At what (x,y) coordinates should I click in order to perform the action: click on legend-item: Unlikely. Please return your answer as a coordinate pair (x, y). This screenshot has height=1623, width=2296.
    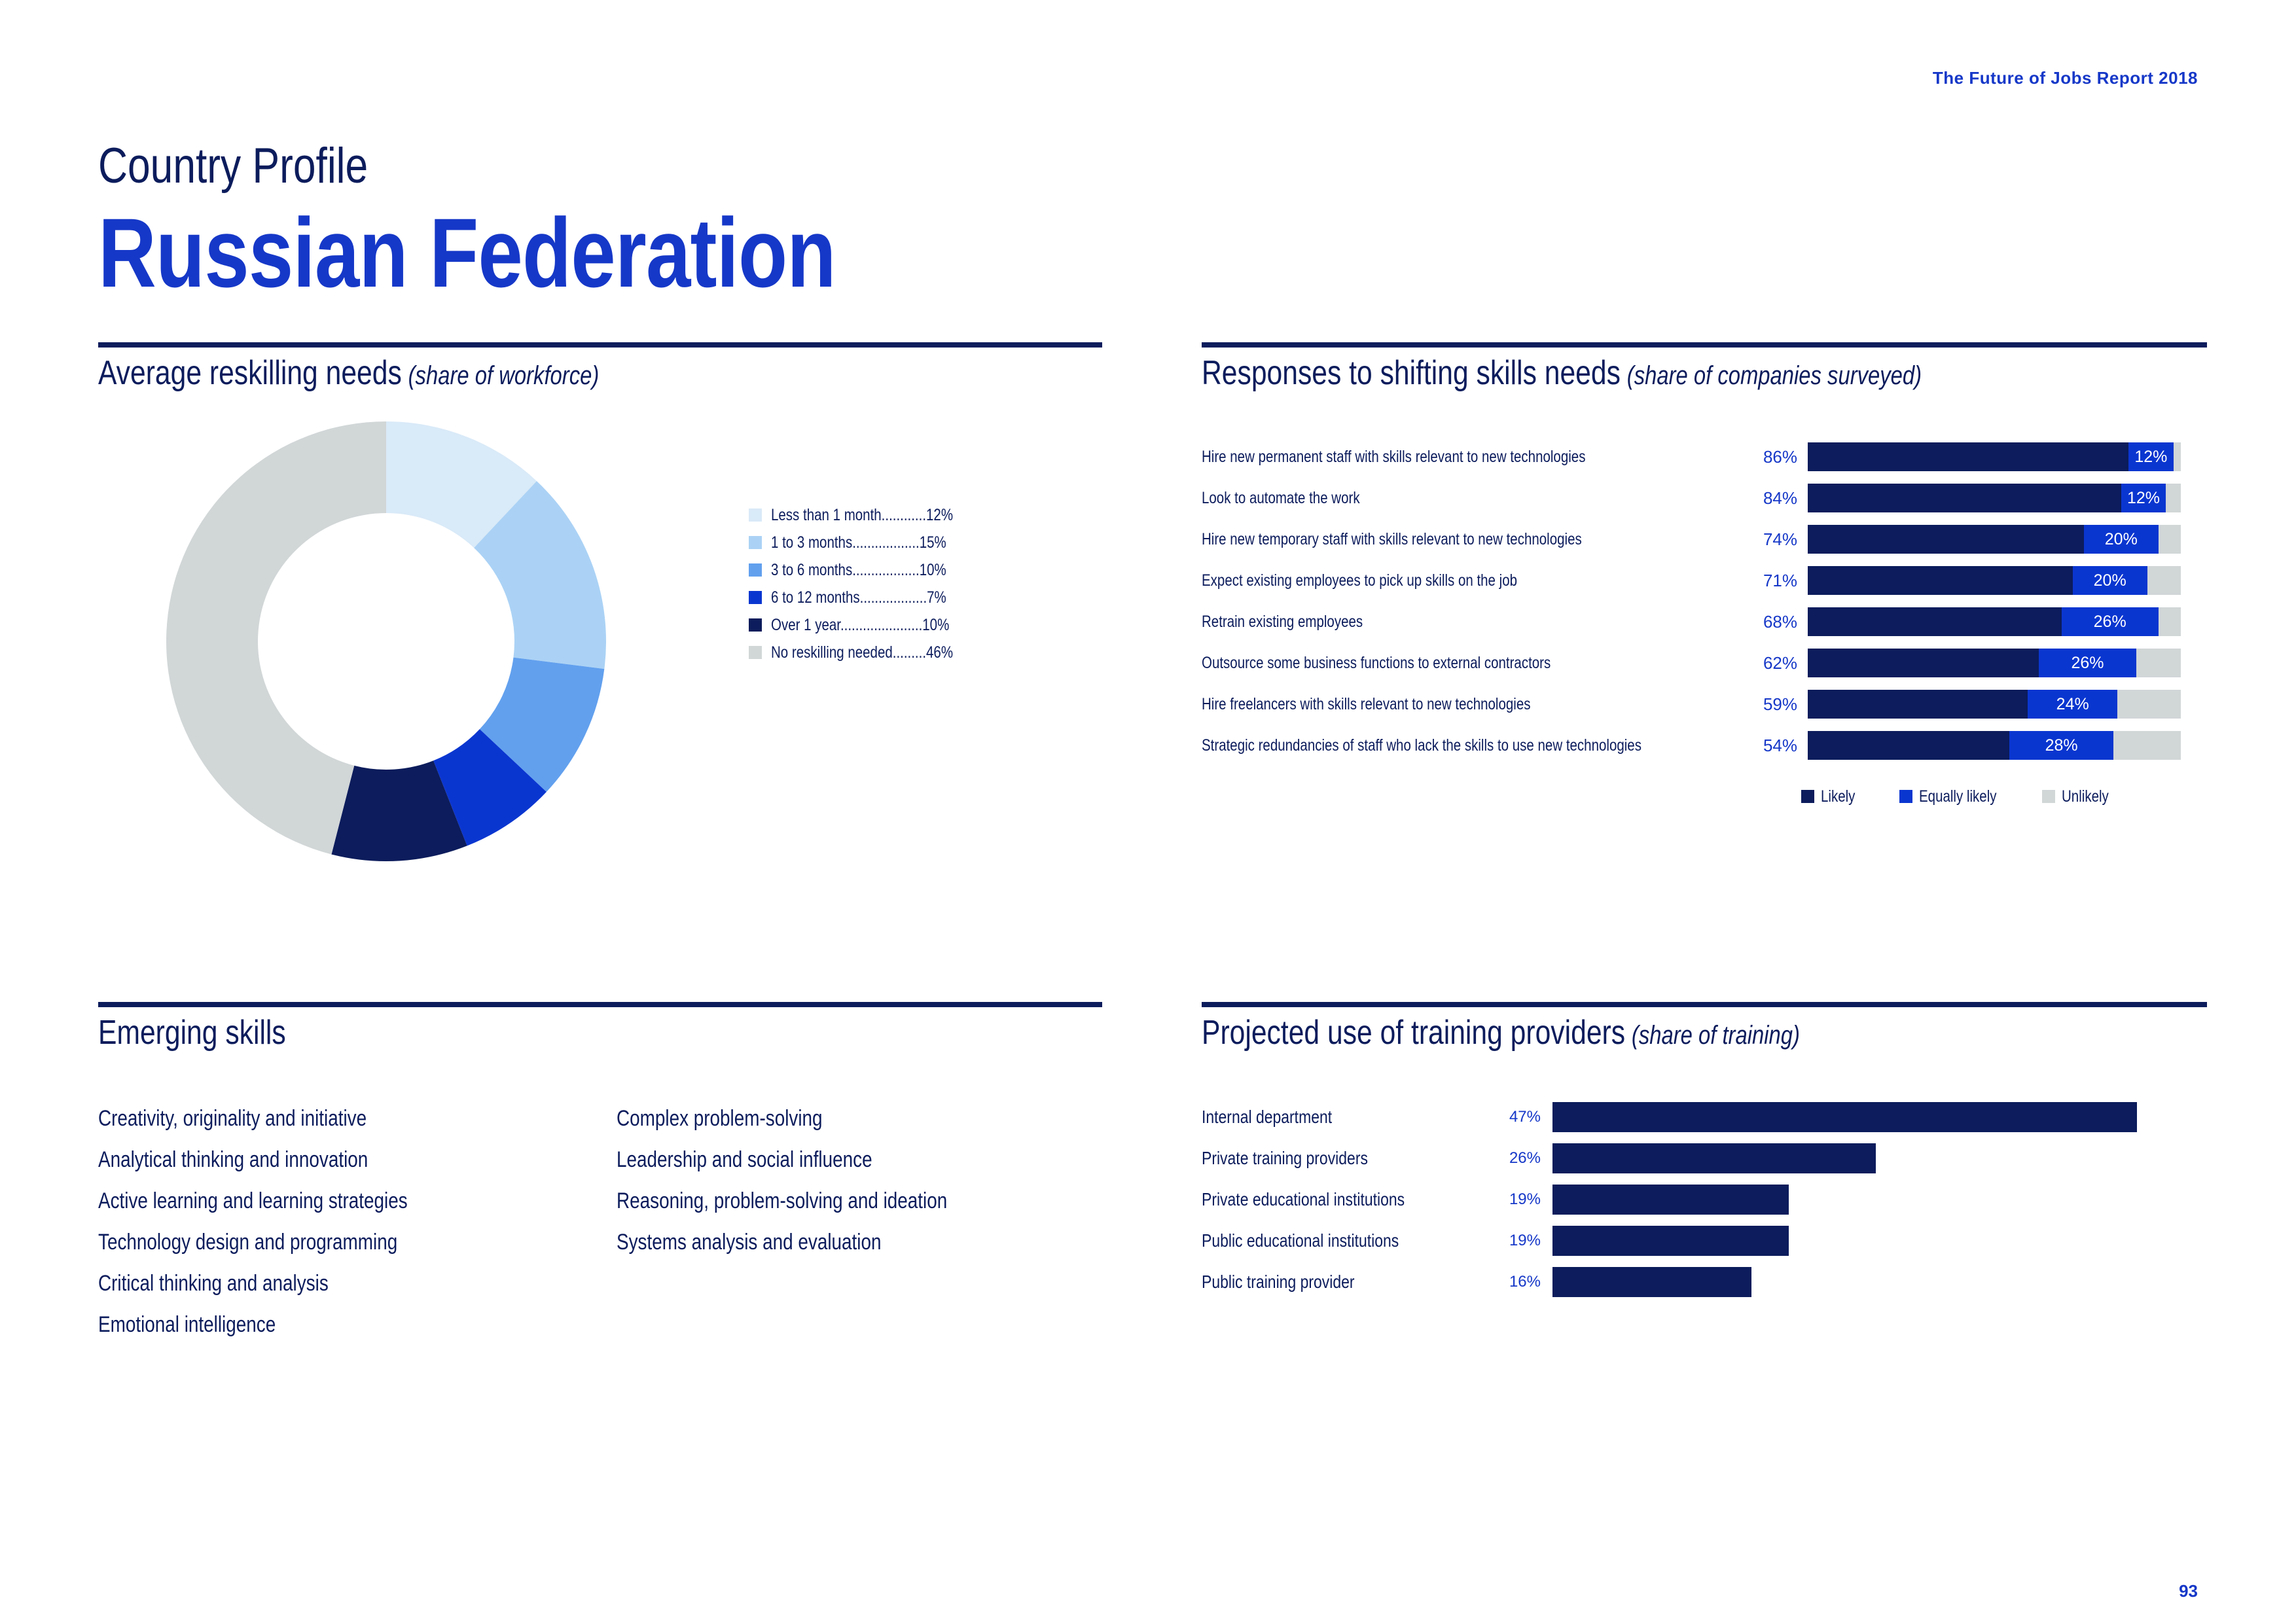
    Looking at the image, I should click on (2080, 796).